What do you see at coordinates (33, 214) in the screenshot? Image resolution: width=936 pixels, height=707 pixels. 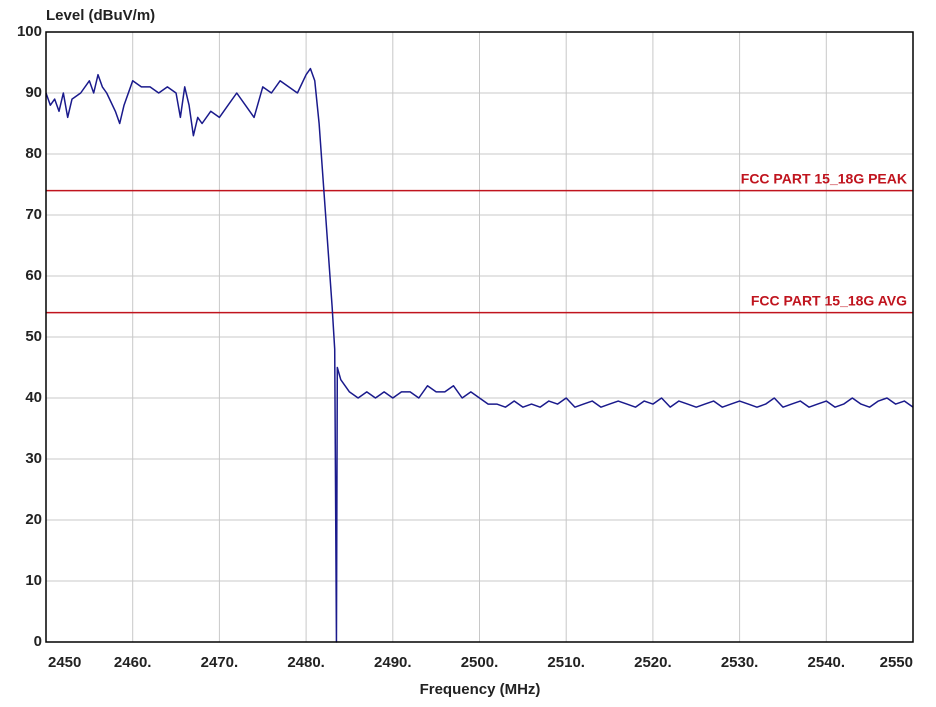 I see `y-tick-label: 70` at bounding box center [33, 214].